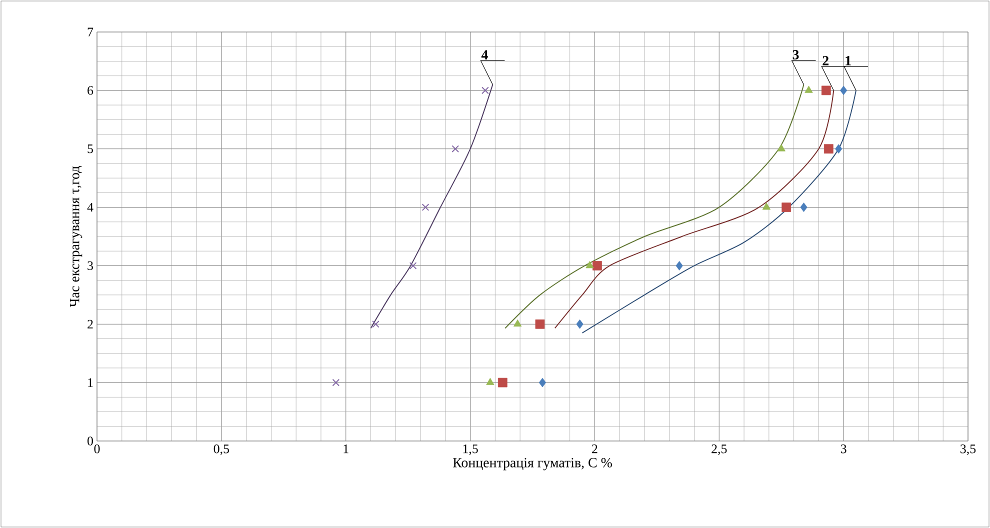 Image resolution: width=990 pixels, height=528 pixels. I want to click on x-tick-label: 2, so click(595, 449).